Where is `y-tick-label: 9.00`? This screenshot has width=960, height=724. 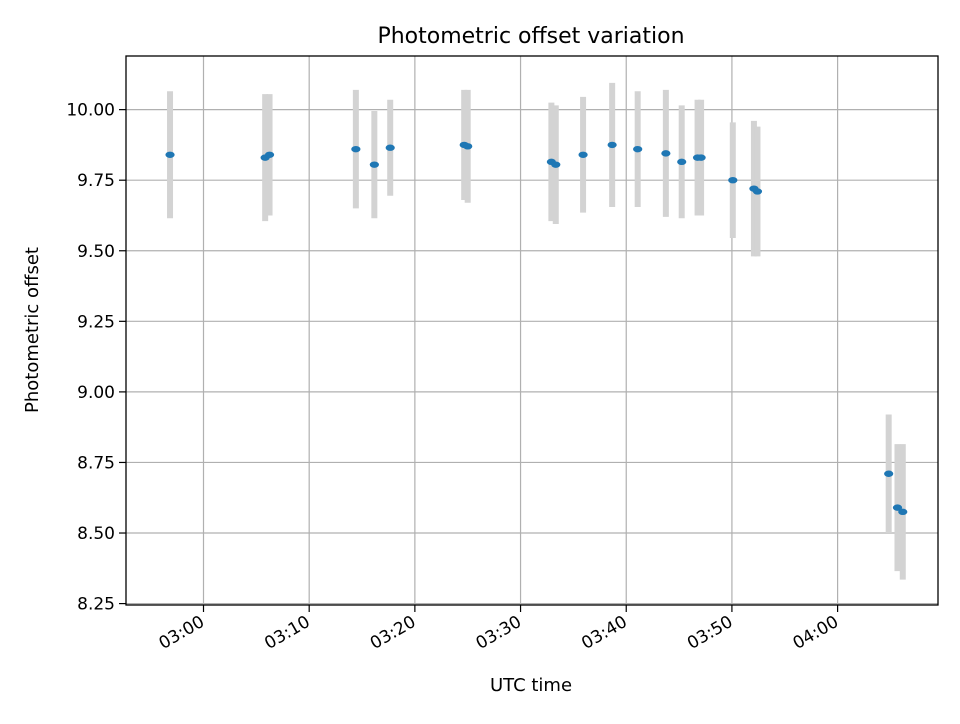 y-tick-label: 9.00 is located at coordinates (96, 393).